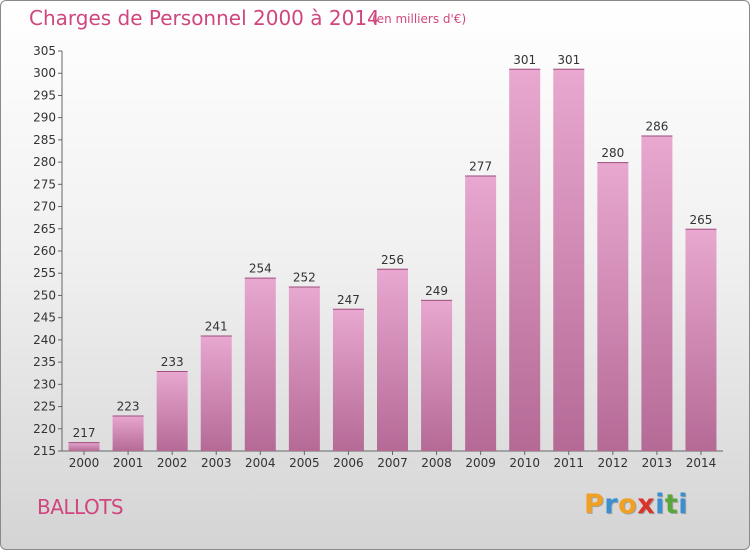 This screenshot has height=550, width=750. Describe the element at coordinates (216, 326) in the screenshot. I see `data-label: 241` at that location.